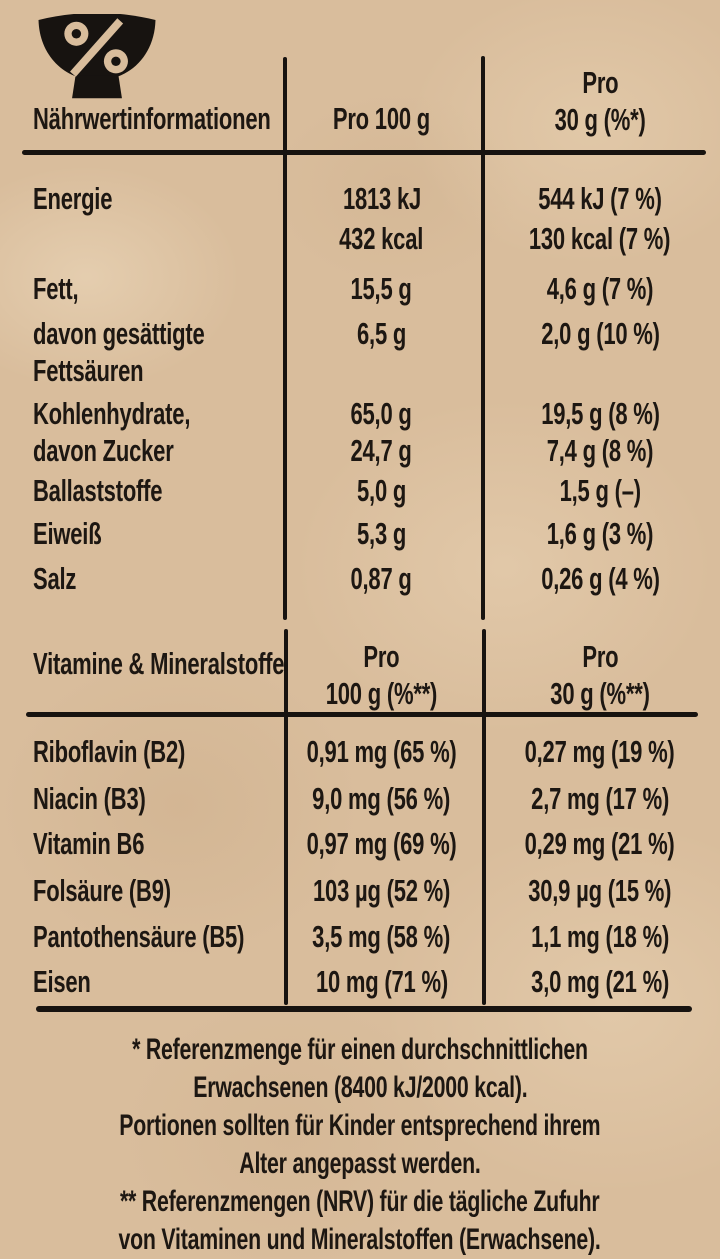 This screenshot has width=720, height=1259. I want to click on value-text: 3,0 mg (21 %), so click(600, 981).